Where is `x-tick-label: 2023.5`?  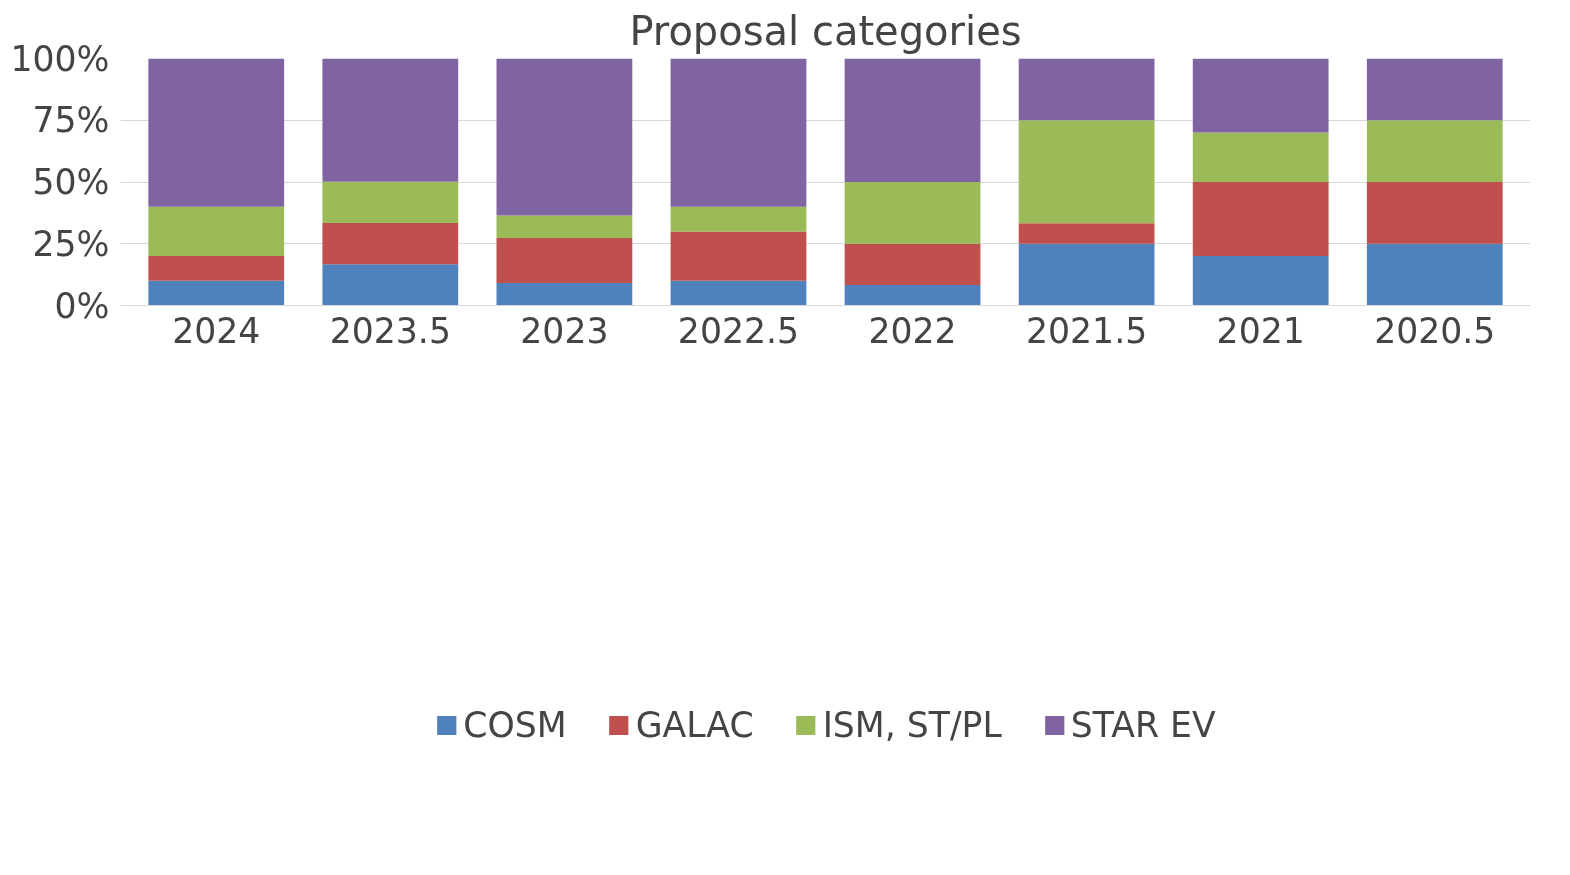 x-tick-label: 2023.5 is located at coordinates (390, 330).